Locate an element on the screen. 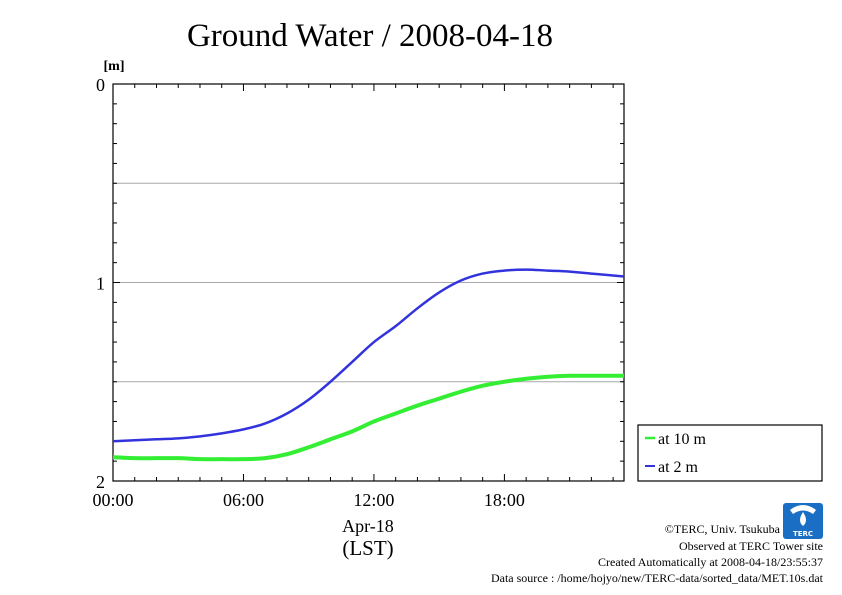  terc-logo: TERC is located at coordinates (803, 521).